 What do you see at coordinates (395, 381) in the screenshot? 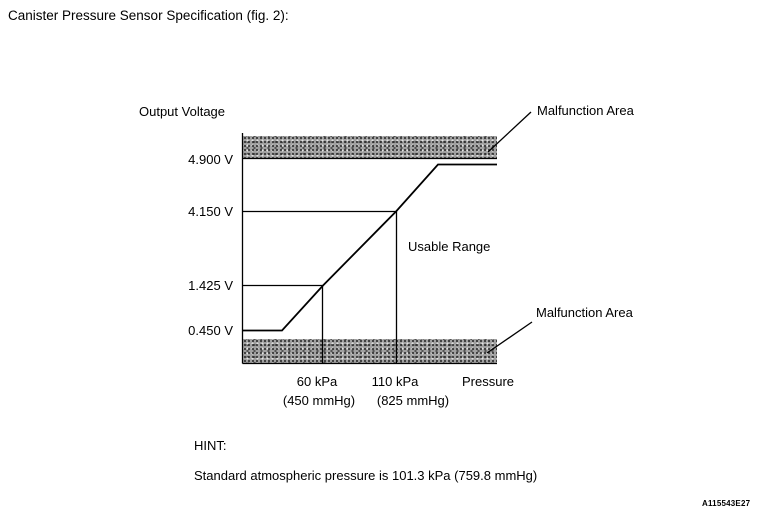
I see `x-tick-110kpa: 110 kPa` at bounding box center [395, 381].